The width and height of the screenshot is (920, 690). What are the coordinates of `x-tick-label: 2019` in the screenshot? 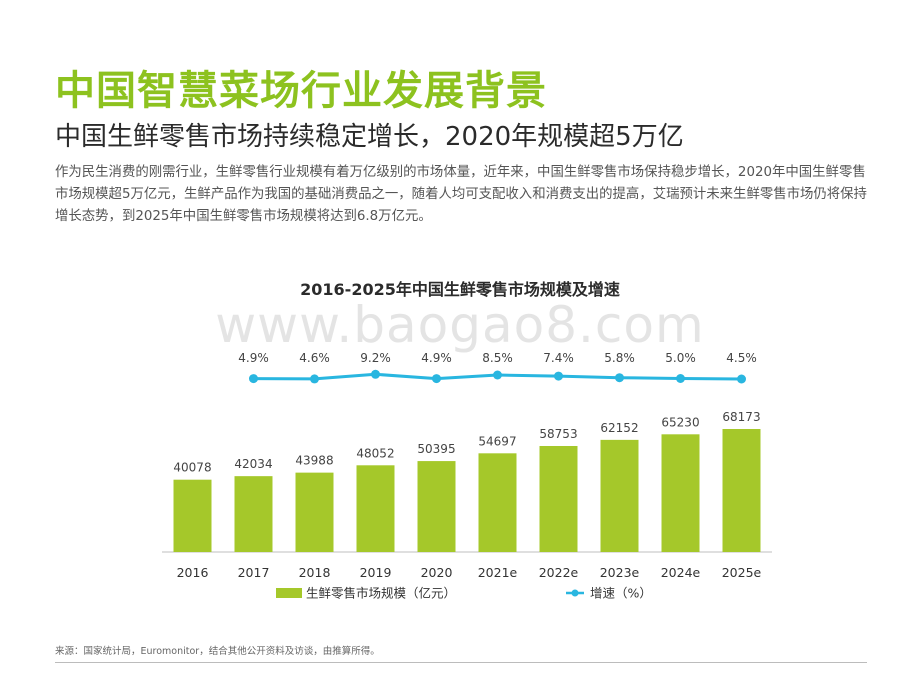 It's located at (376, 572).